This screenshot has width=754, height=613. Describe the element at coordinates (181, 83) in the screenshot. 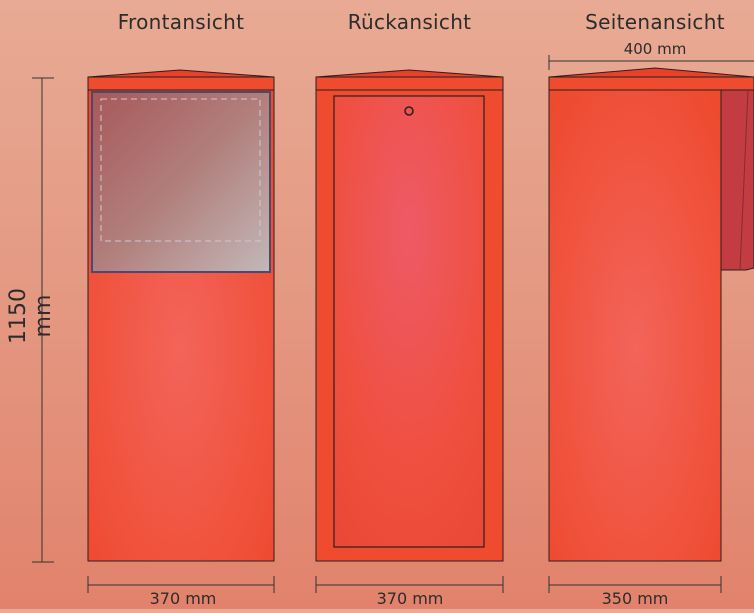

I see `front-top-band` at that location.